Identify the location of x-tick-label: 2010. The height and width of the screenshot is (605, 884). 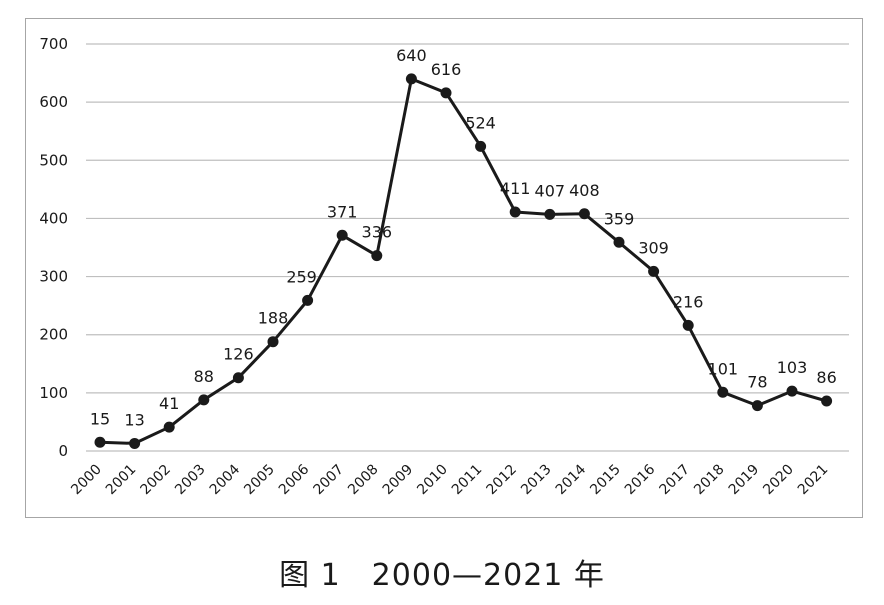
(432, 480).